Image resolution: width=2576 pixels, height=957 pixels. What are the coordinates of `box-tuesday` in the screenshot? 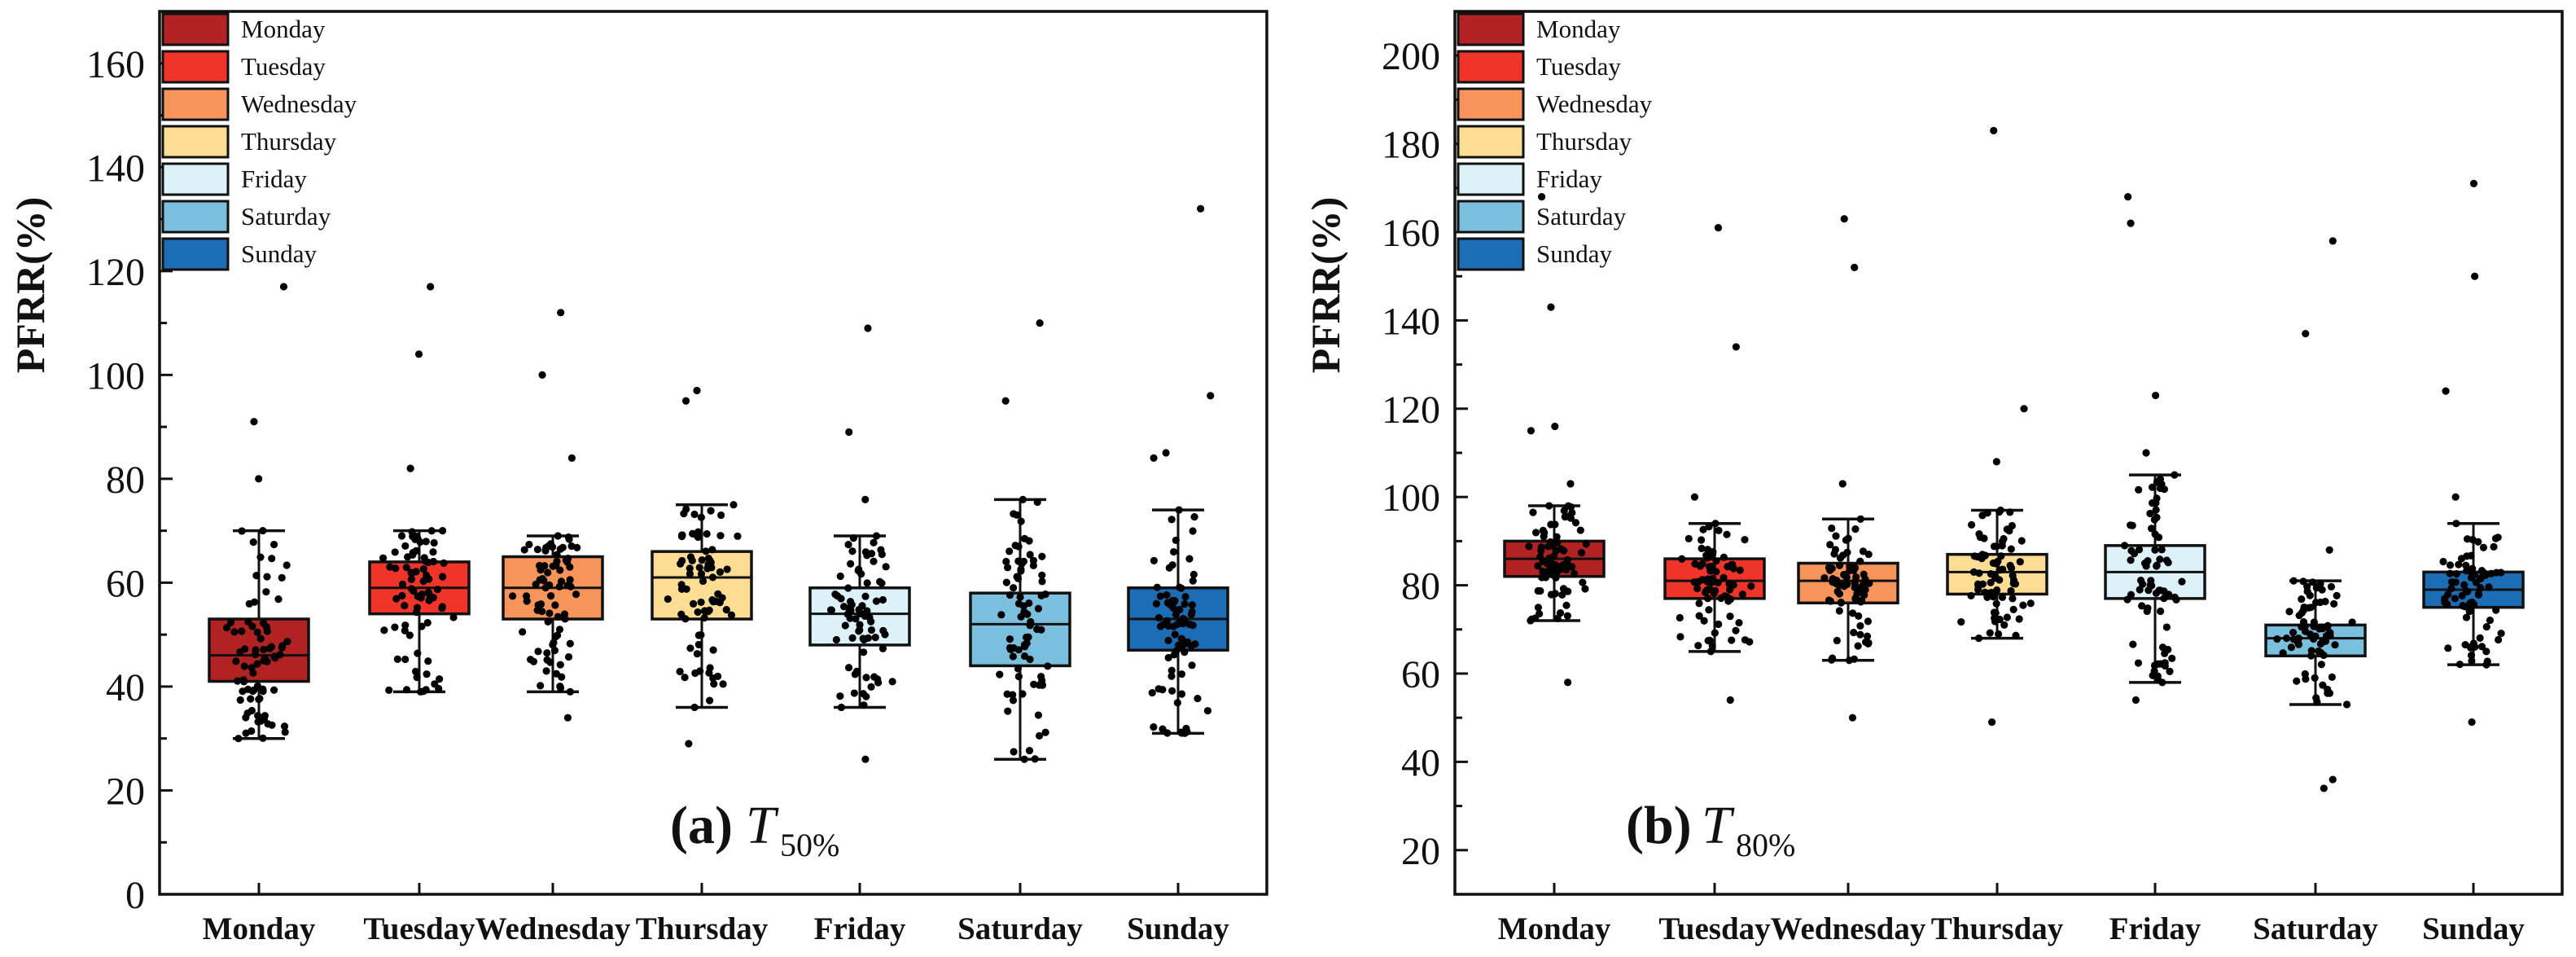 It's located at (419, 489).